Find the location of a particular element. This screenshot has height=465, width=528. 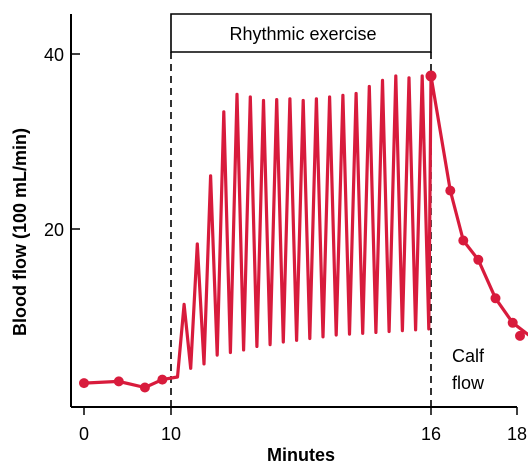

x-tick-label-16: 16 is located at coordinates (431, 434).